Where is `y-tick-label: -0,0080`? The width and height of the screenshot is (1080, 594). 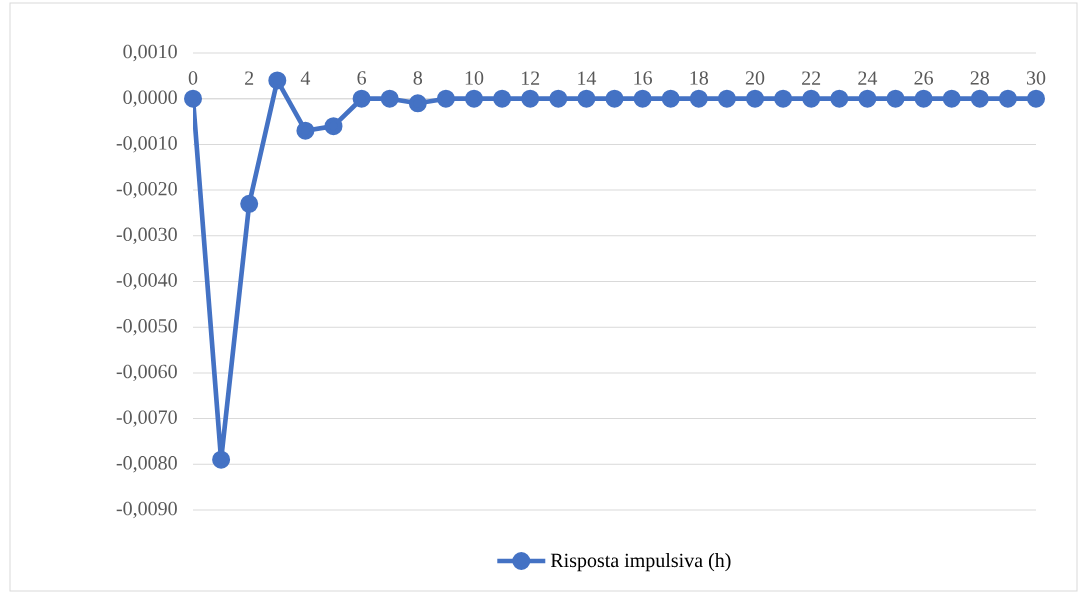 y-tick-label: -0,0080 is located at coordinates (146, 464).